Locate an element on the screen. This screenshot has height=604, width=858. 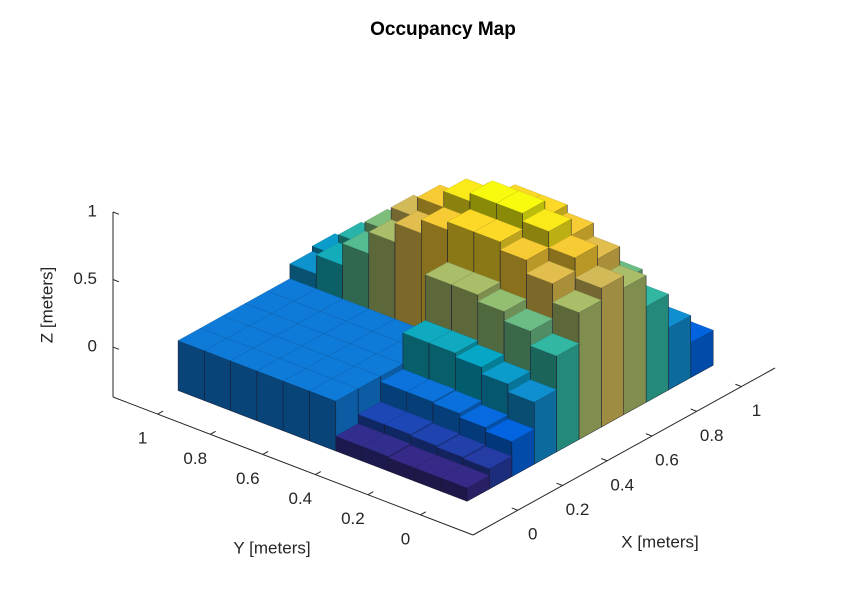
x-tick-label: 0.2 is located at coordinates (578, 509).